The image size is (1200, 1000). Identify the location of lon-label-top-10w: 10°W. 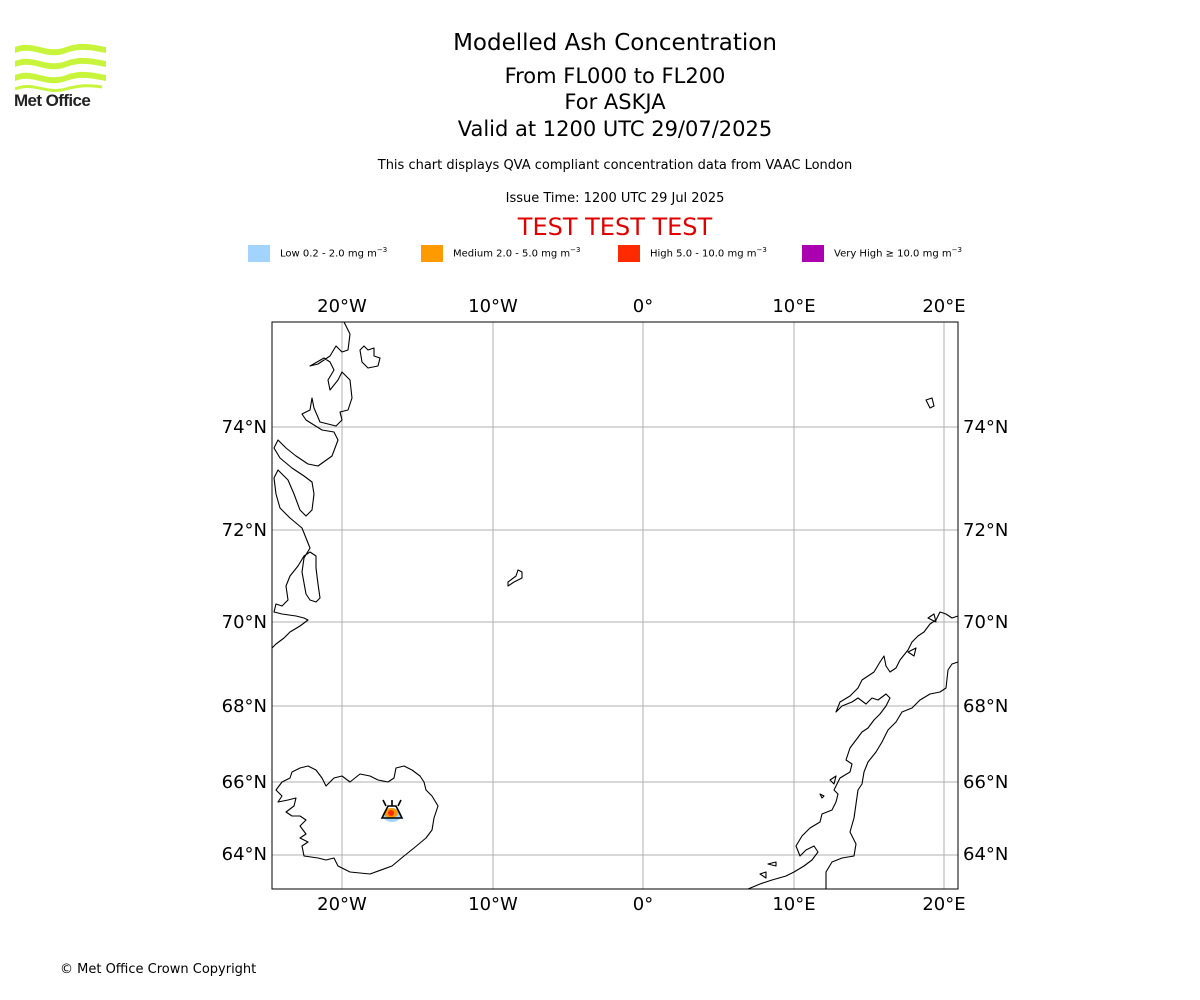
(493, 306).